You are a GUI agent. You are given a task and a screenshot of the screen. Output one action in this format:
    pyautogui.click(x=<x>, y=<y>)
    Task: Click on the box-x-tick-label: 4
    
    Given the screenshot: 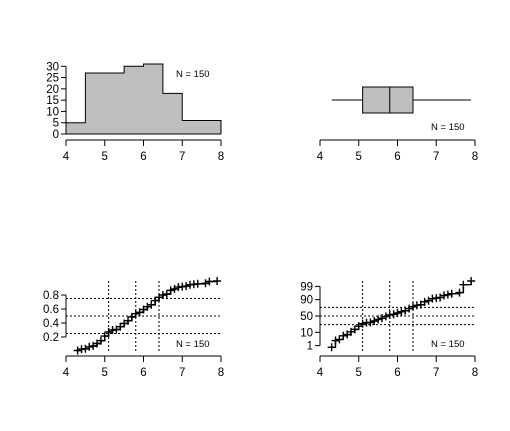 What is the action you would take?
    pyautogui.click(x=320, y=157)
    